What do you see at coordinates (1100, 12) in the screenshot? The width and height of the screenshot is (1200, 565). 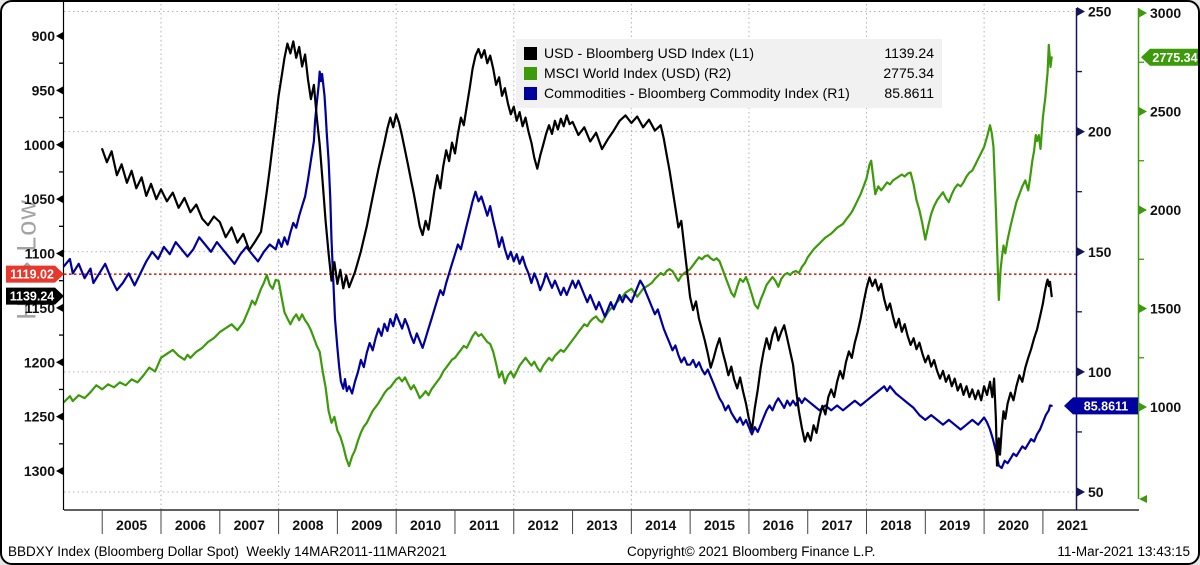 I see `R1-tick-label: 250` at bounding box center [1100, 12].